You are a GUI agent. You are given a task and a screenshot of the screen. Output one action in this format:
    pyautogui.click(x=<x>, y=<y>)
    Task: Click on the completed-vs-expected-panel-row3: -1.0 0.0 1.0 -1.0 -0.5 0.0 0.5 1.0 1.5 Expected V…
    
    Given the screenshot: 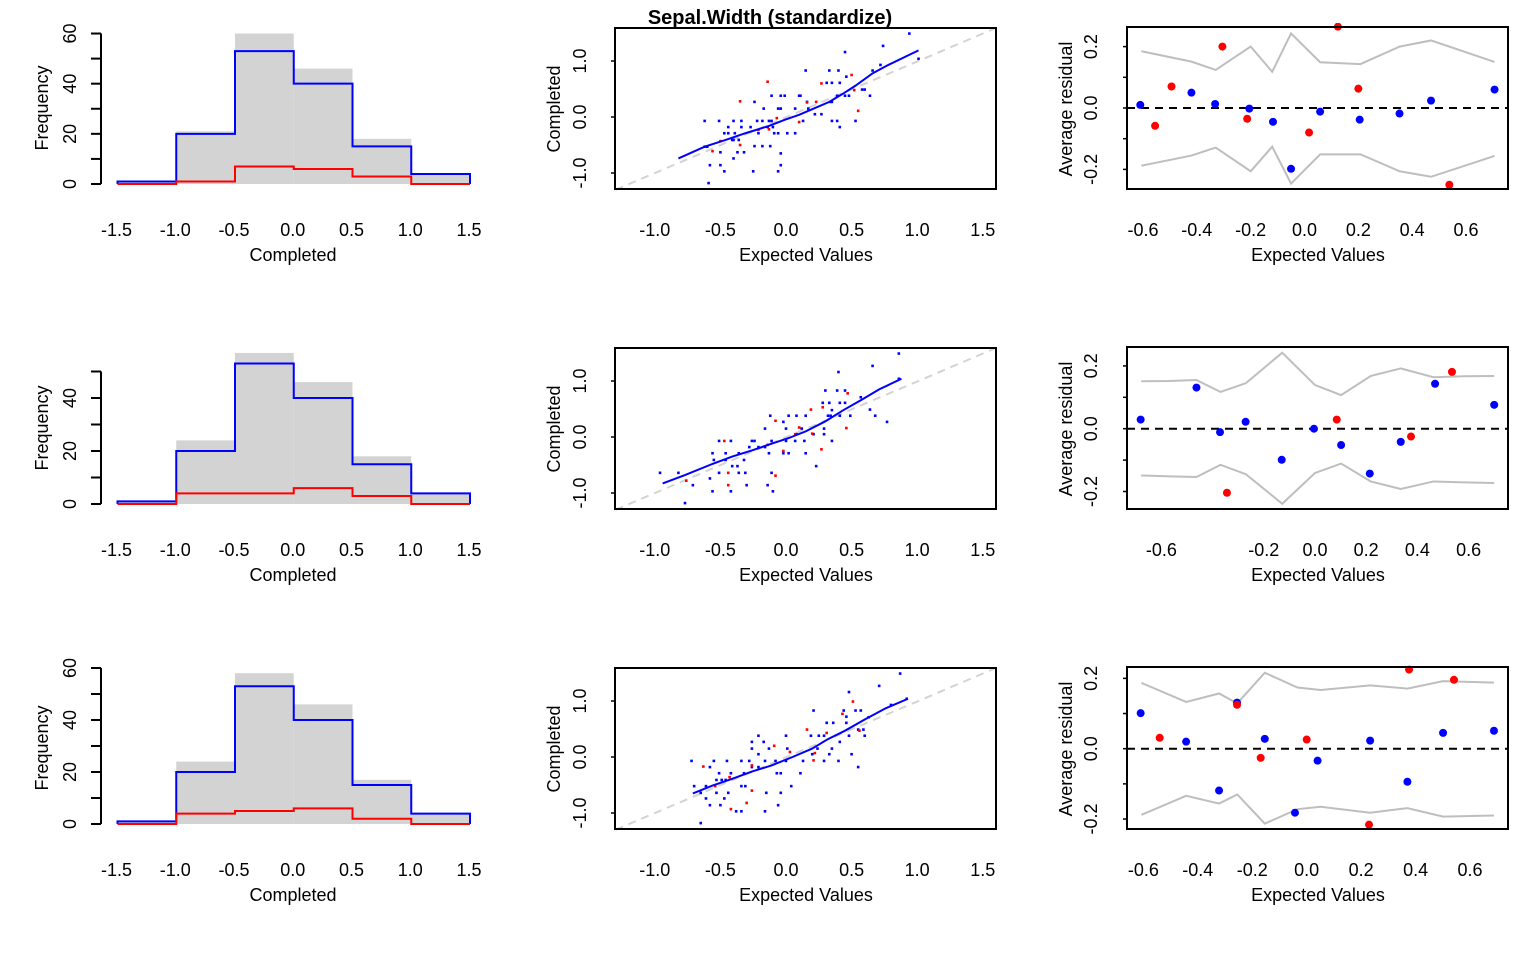 What is the action you would take?
    pyautogui.click(x=770, y=786)
    